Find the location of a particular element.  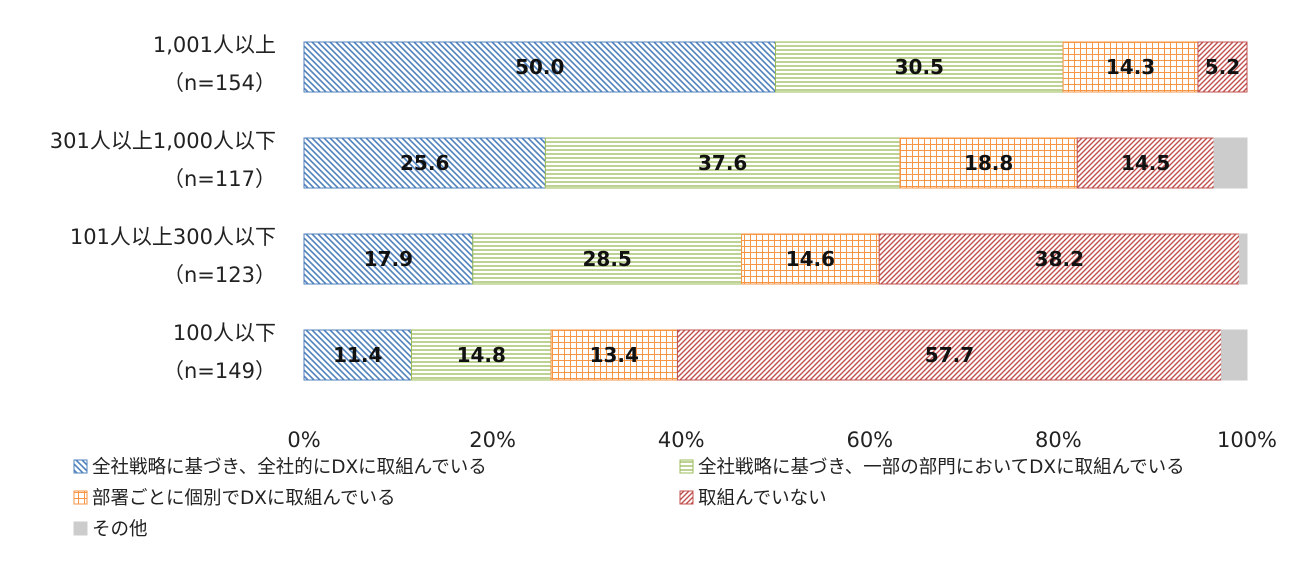

legend-label: その他 is located at coordinates (120, 529).